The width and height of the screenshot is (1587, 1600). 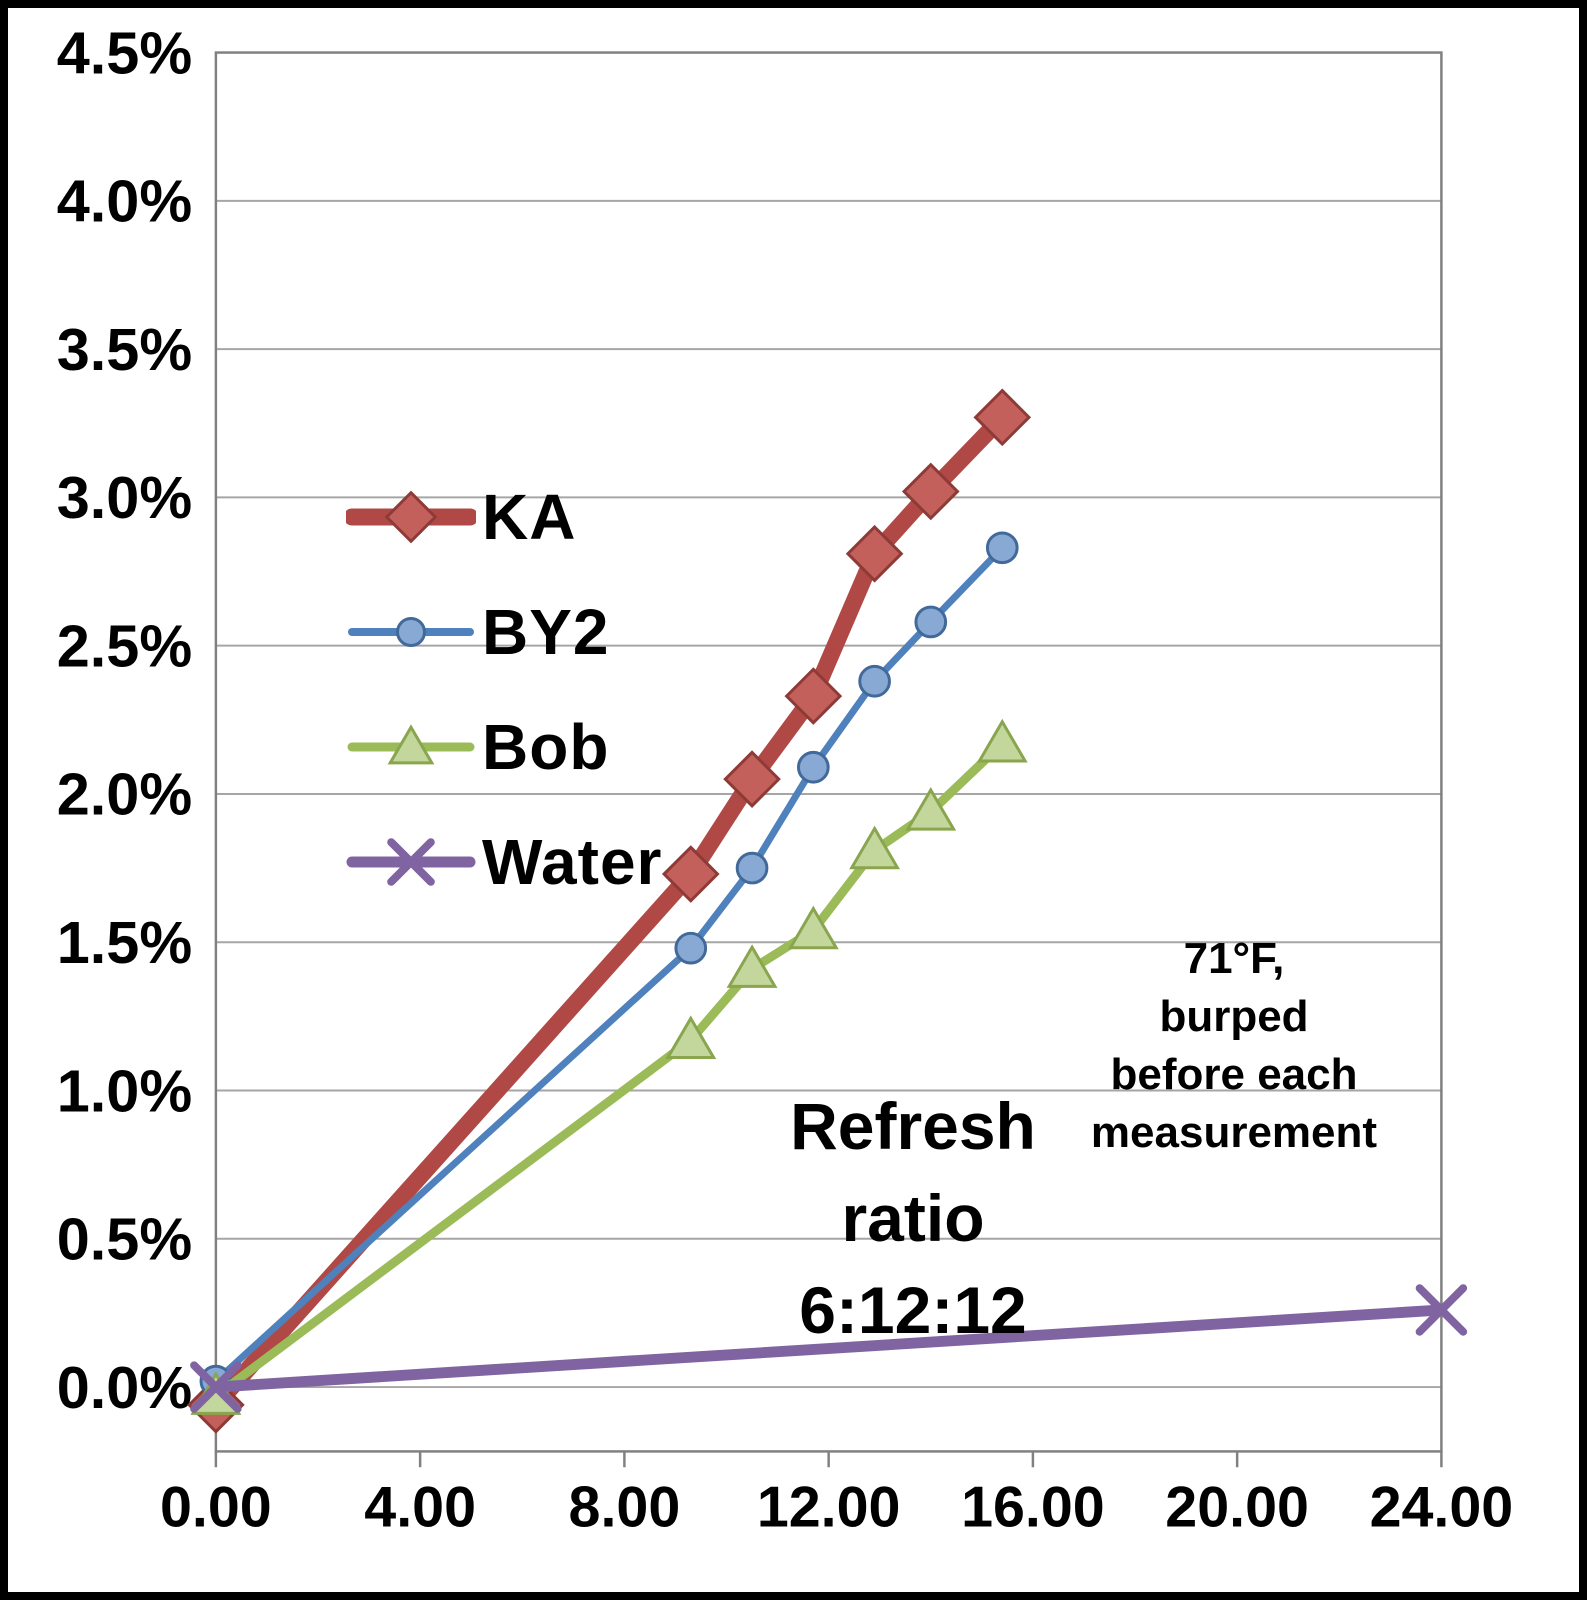 I want to click on legend-marker-diamond-icon, so click(x=411, y=516).